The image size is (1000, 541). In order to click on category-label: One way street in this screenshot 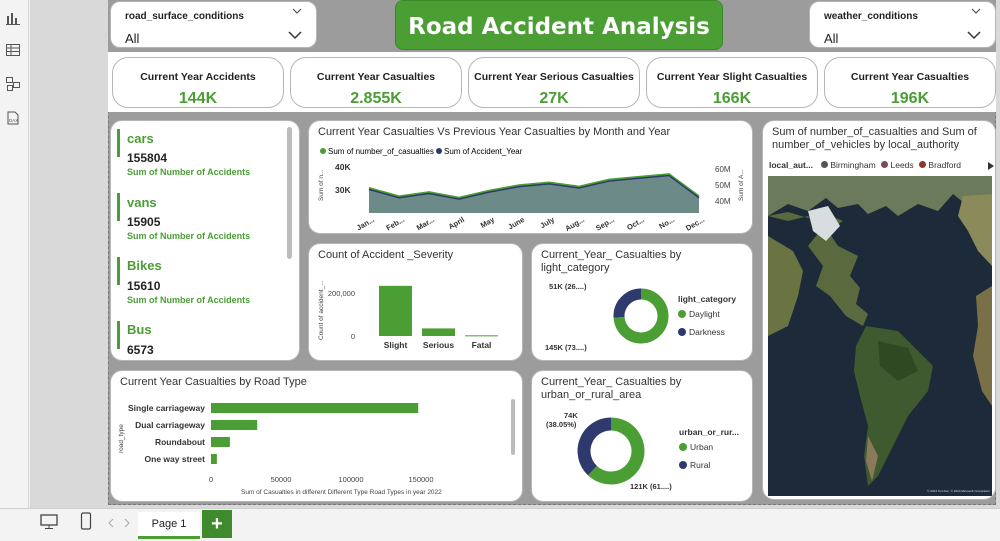, I will do `click(175, 459)`.